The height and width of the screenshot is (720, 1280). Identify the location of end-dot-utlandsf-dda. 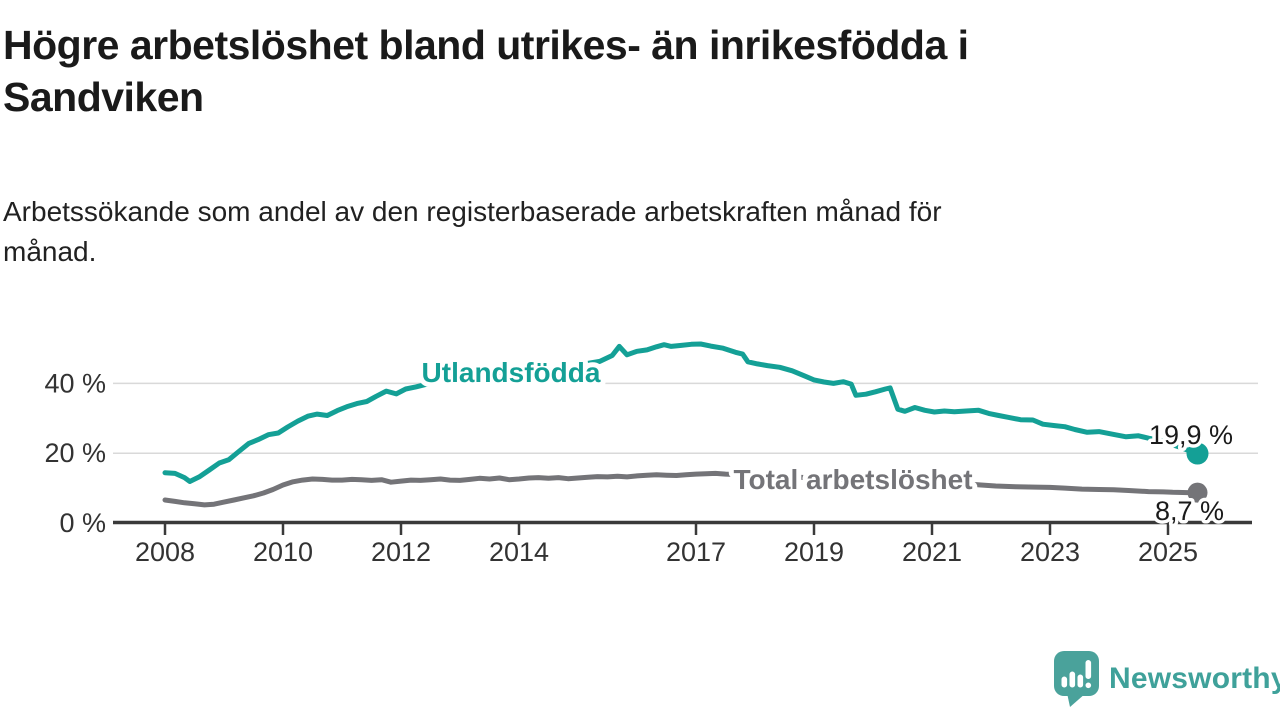
(1197, 453).